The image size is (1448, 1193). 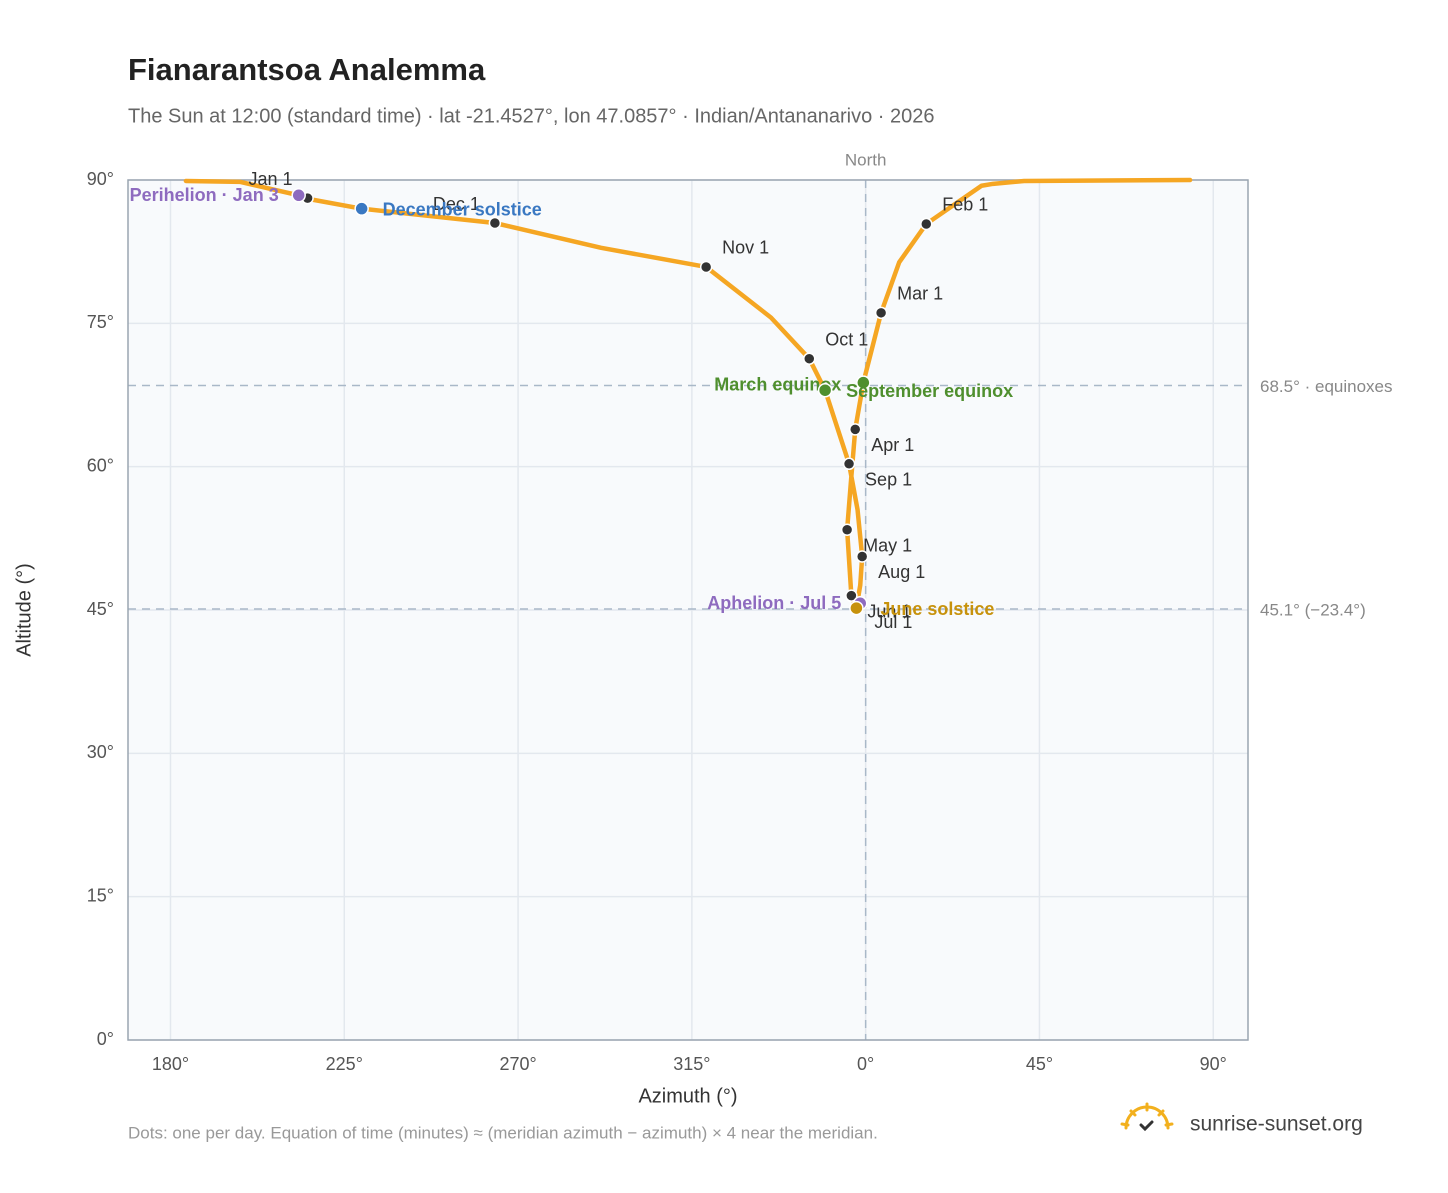 I want to click on x-tick-label: 270°, so click(x=517, y=1064).